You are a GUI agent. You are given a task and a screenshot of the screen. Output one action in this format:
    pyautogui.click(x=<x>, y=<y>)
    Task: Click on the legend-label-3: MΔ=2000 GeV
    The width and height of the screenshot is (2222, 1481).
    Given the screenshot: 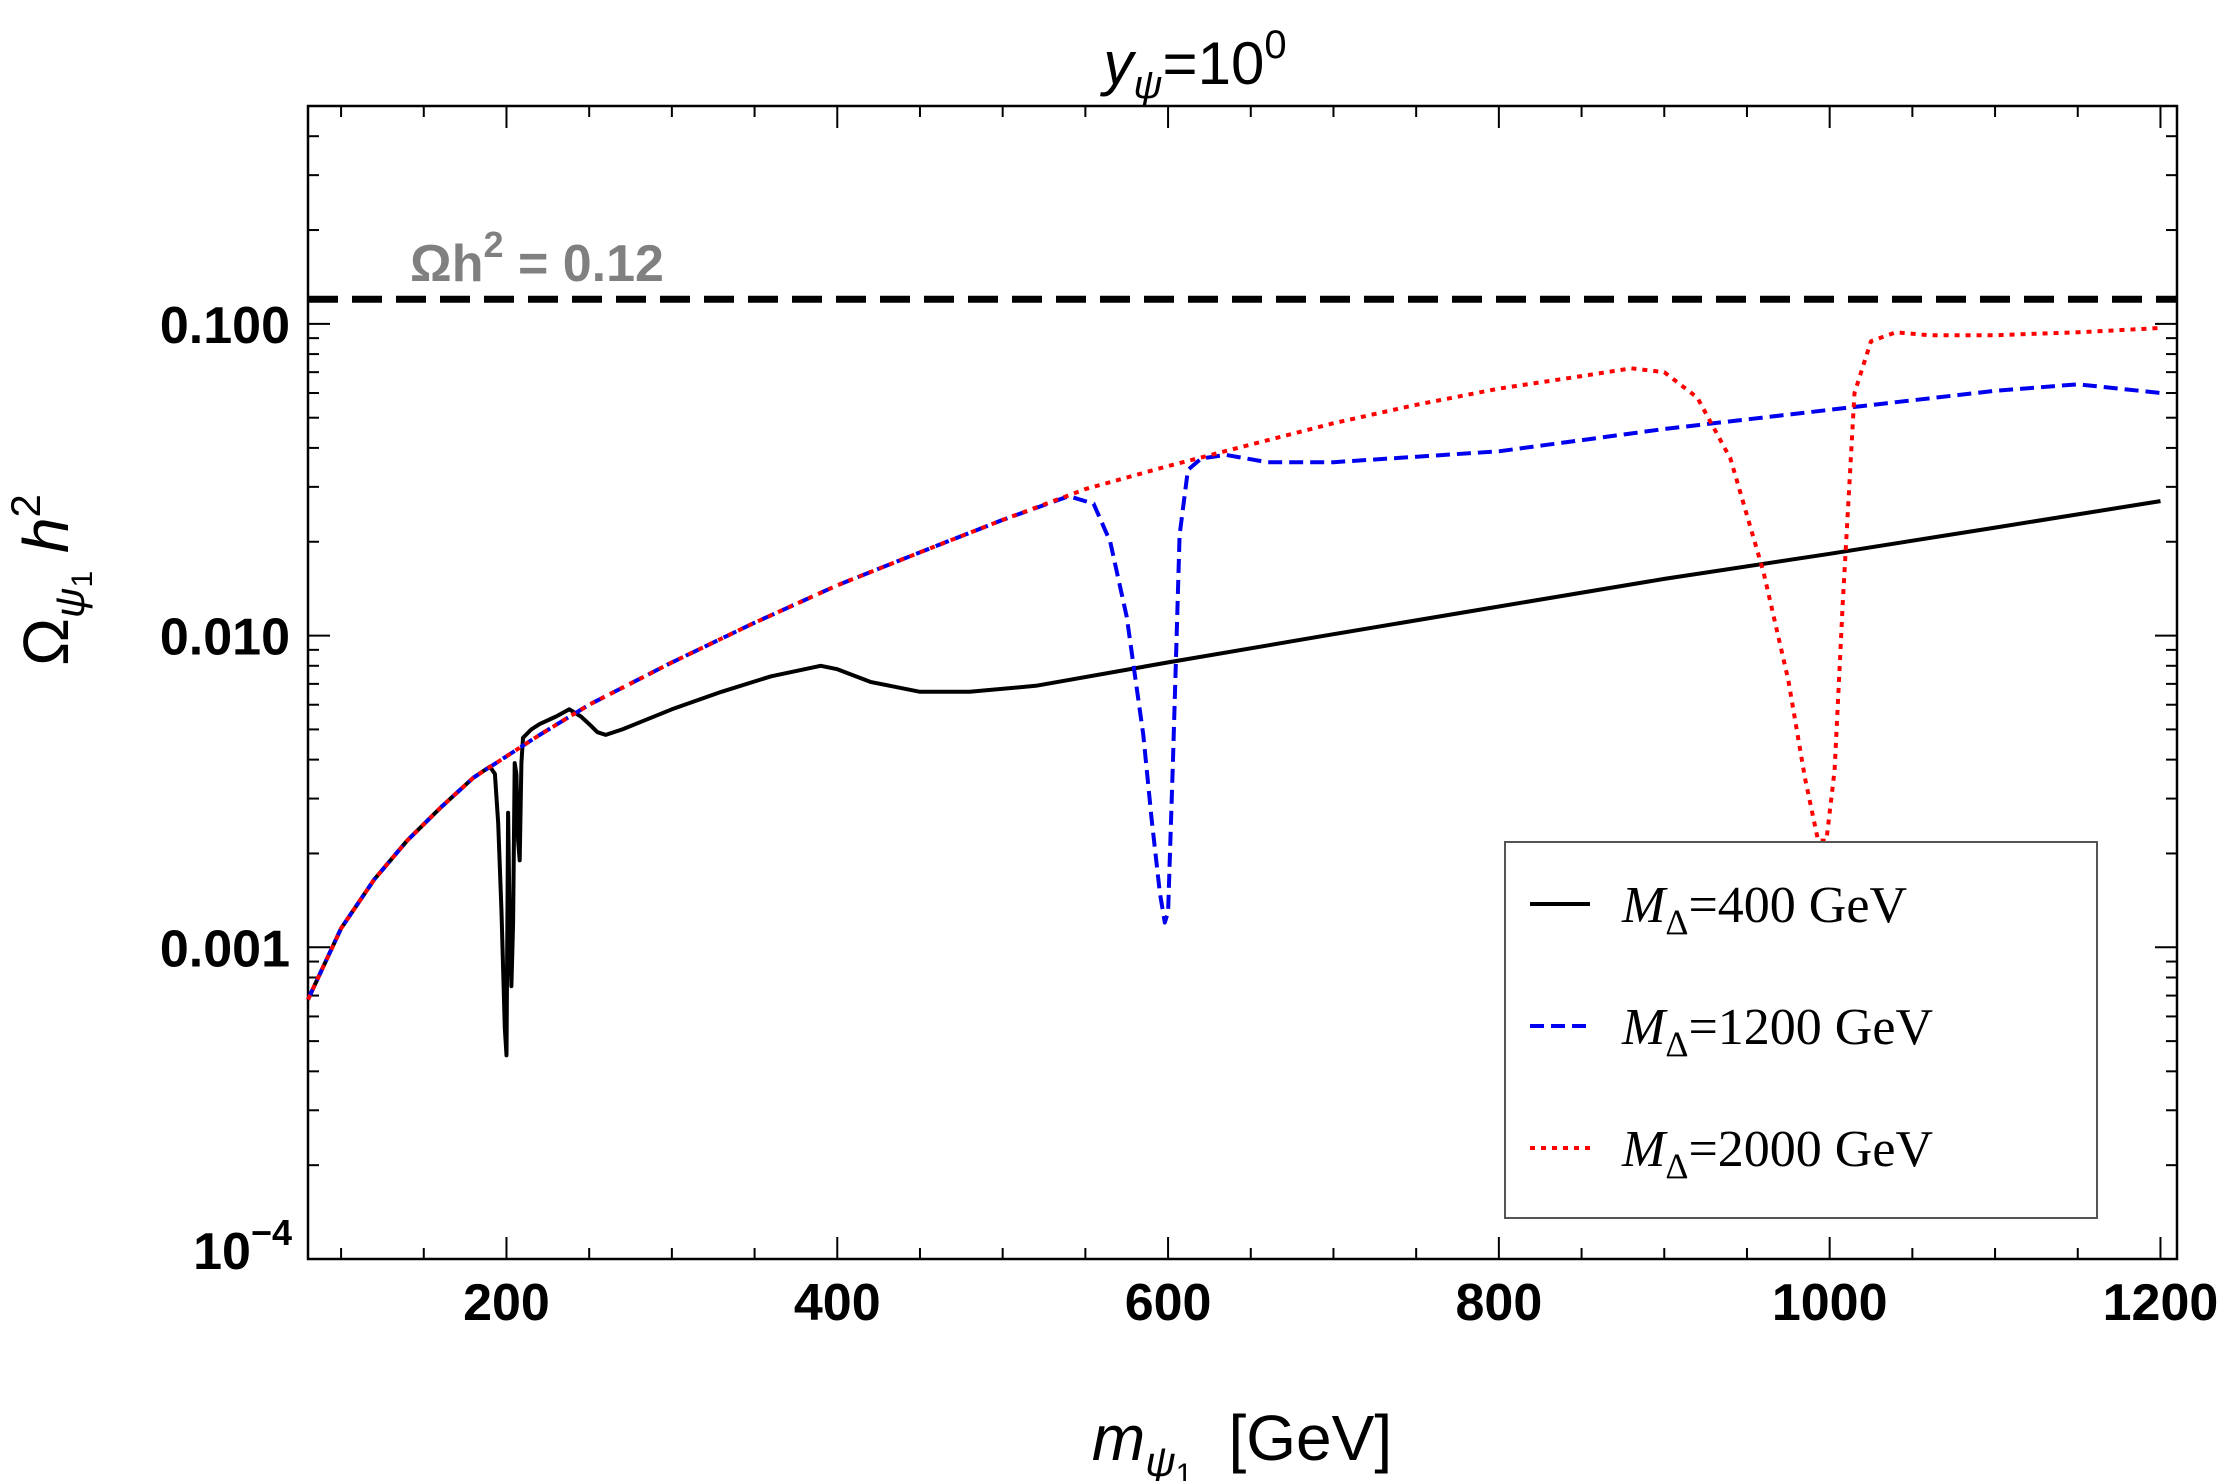 What is the action you would take?
    pyautogui.click(x=1777, y=1153)
    